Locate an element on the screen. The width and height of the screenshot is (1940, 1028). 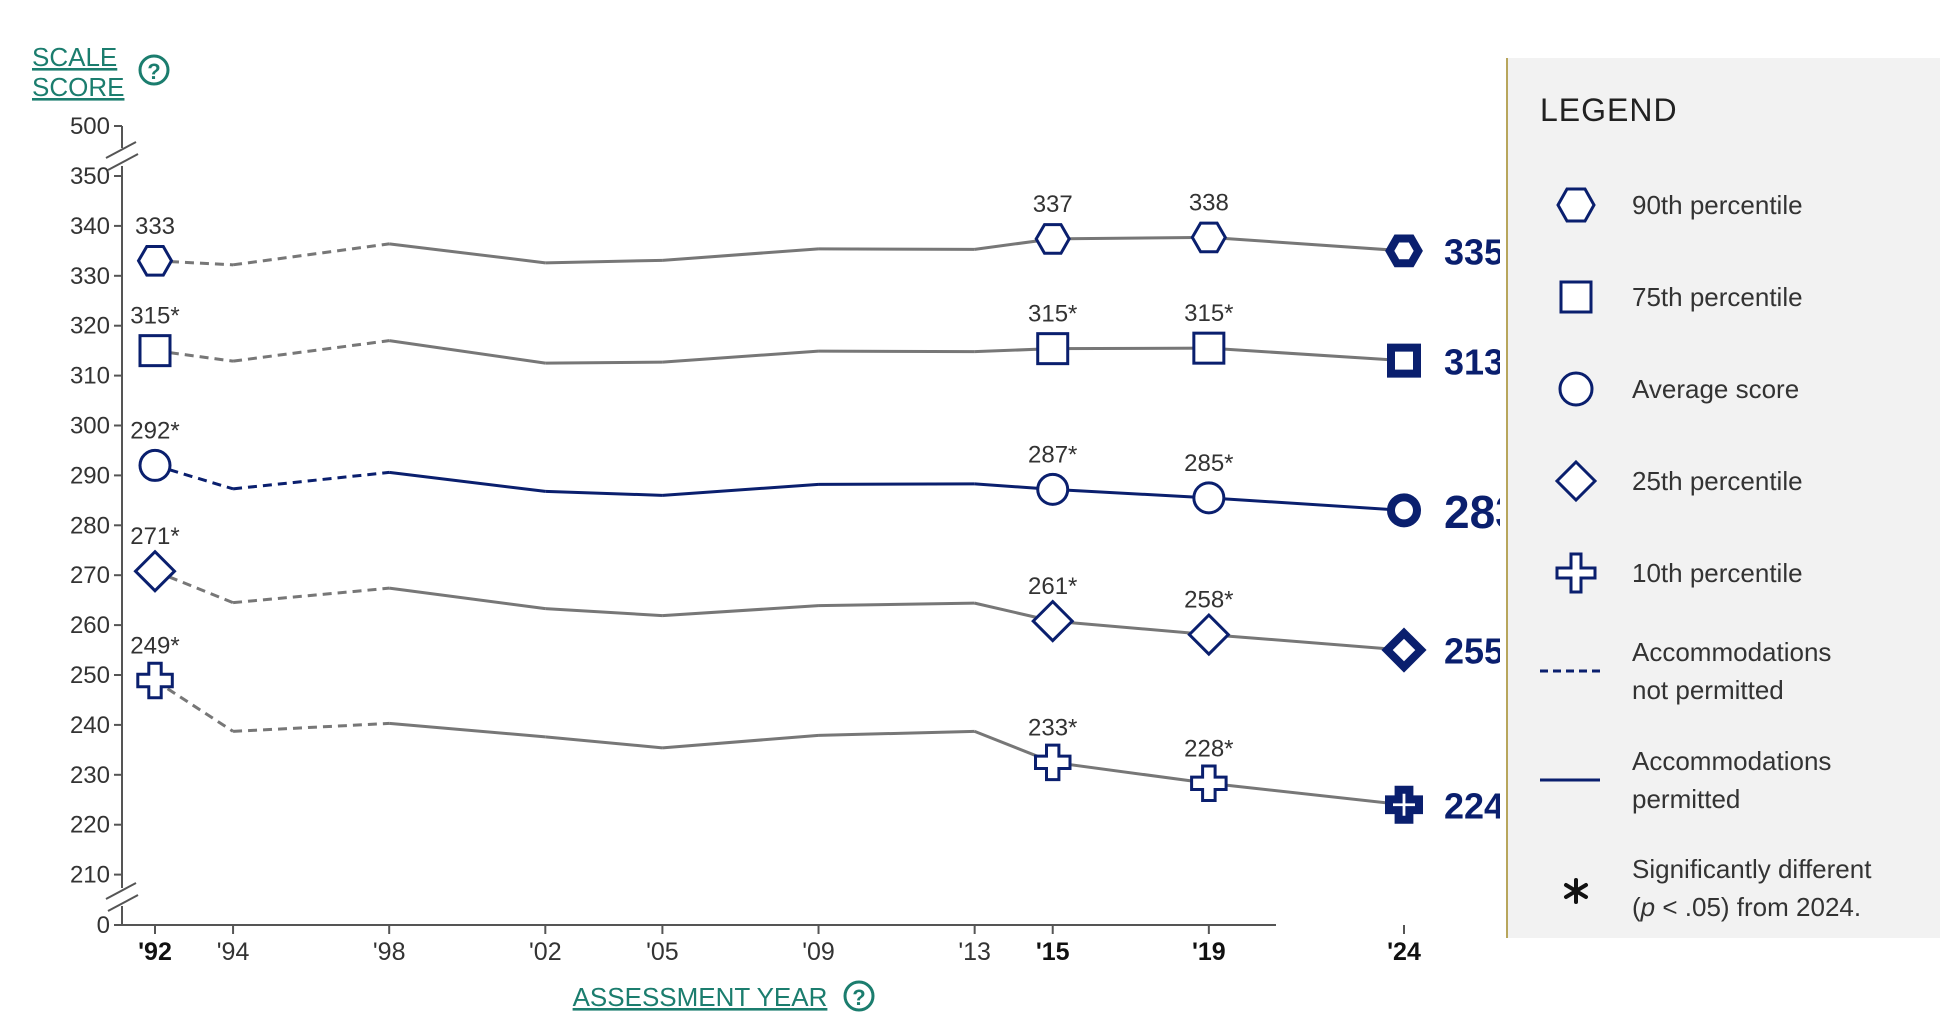
y-tick-label: 300 is located at coordinates (90, 426).